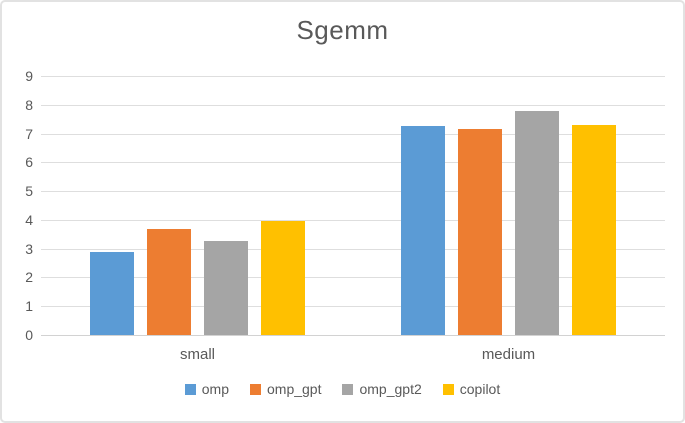 The image size is (685, 423). I want to click on y-axis: 0 1 2 3 4 5 6 7 8 9, so click(17, 205).